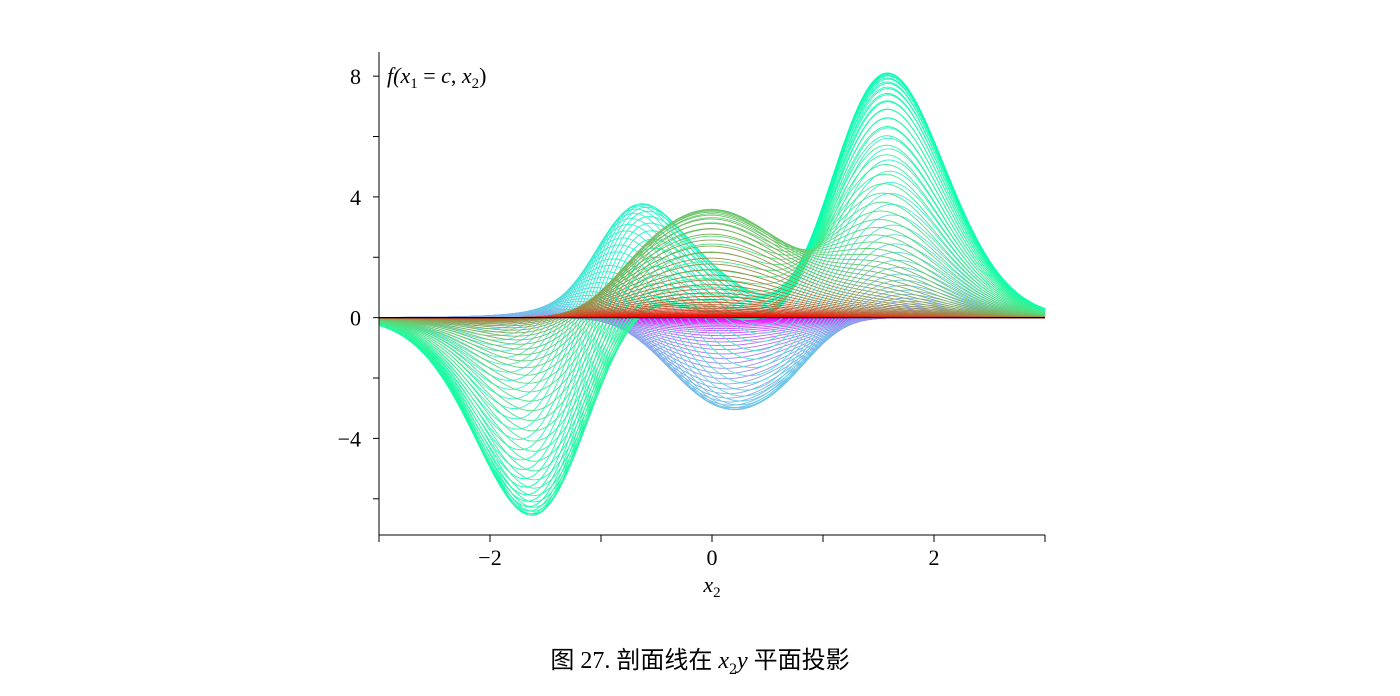  What do you see at coordinates (355, 76) in the screenshot?
I see `y-tick-label: 8` at bounding box center [355, 76].